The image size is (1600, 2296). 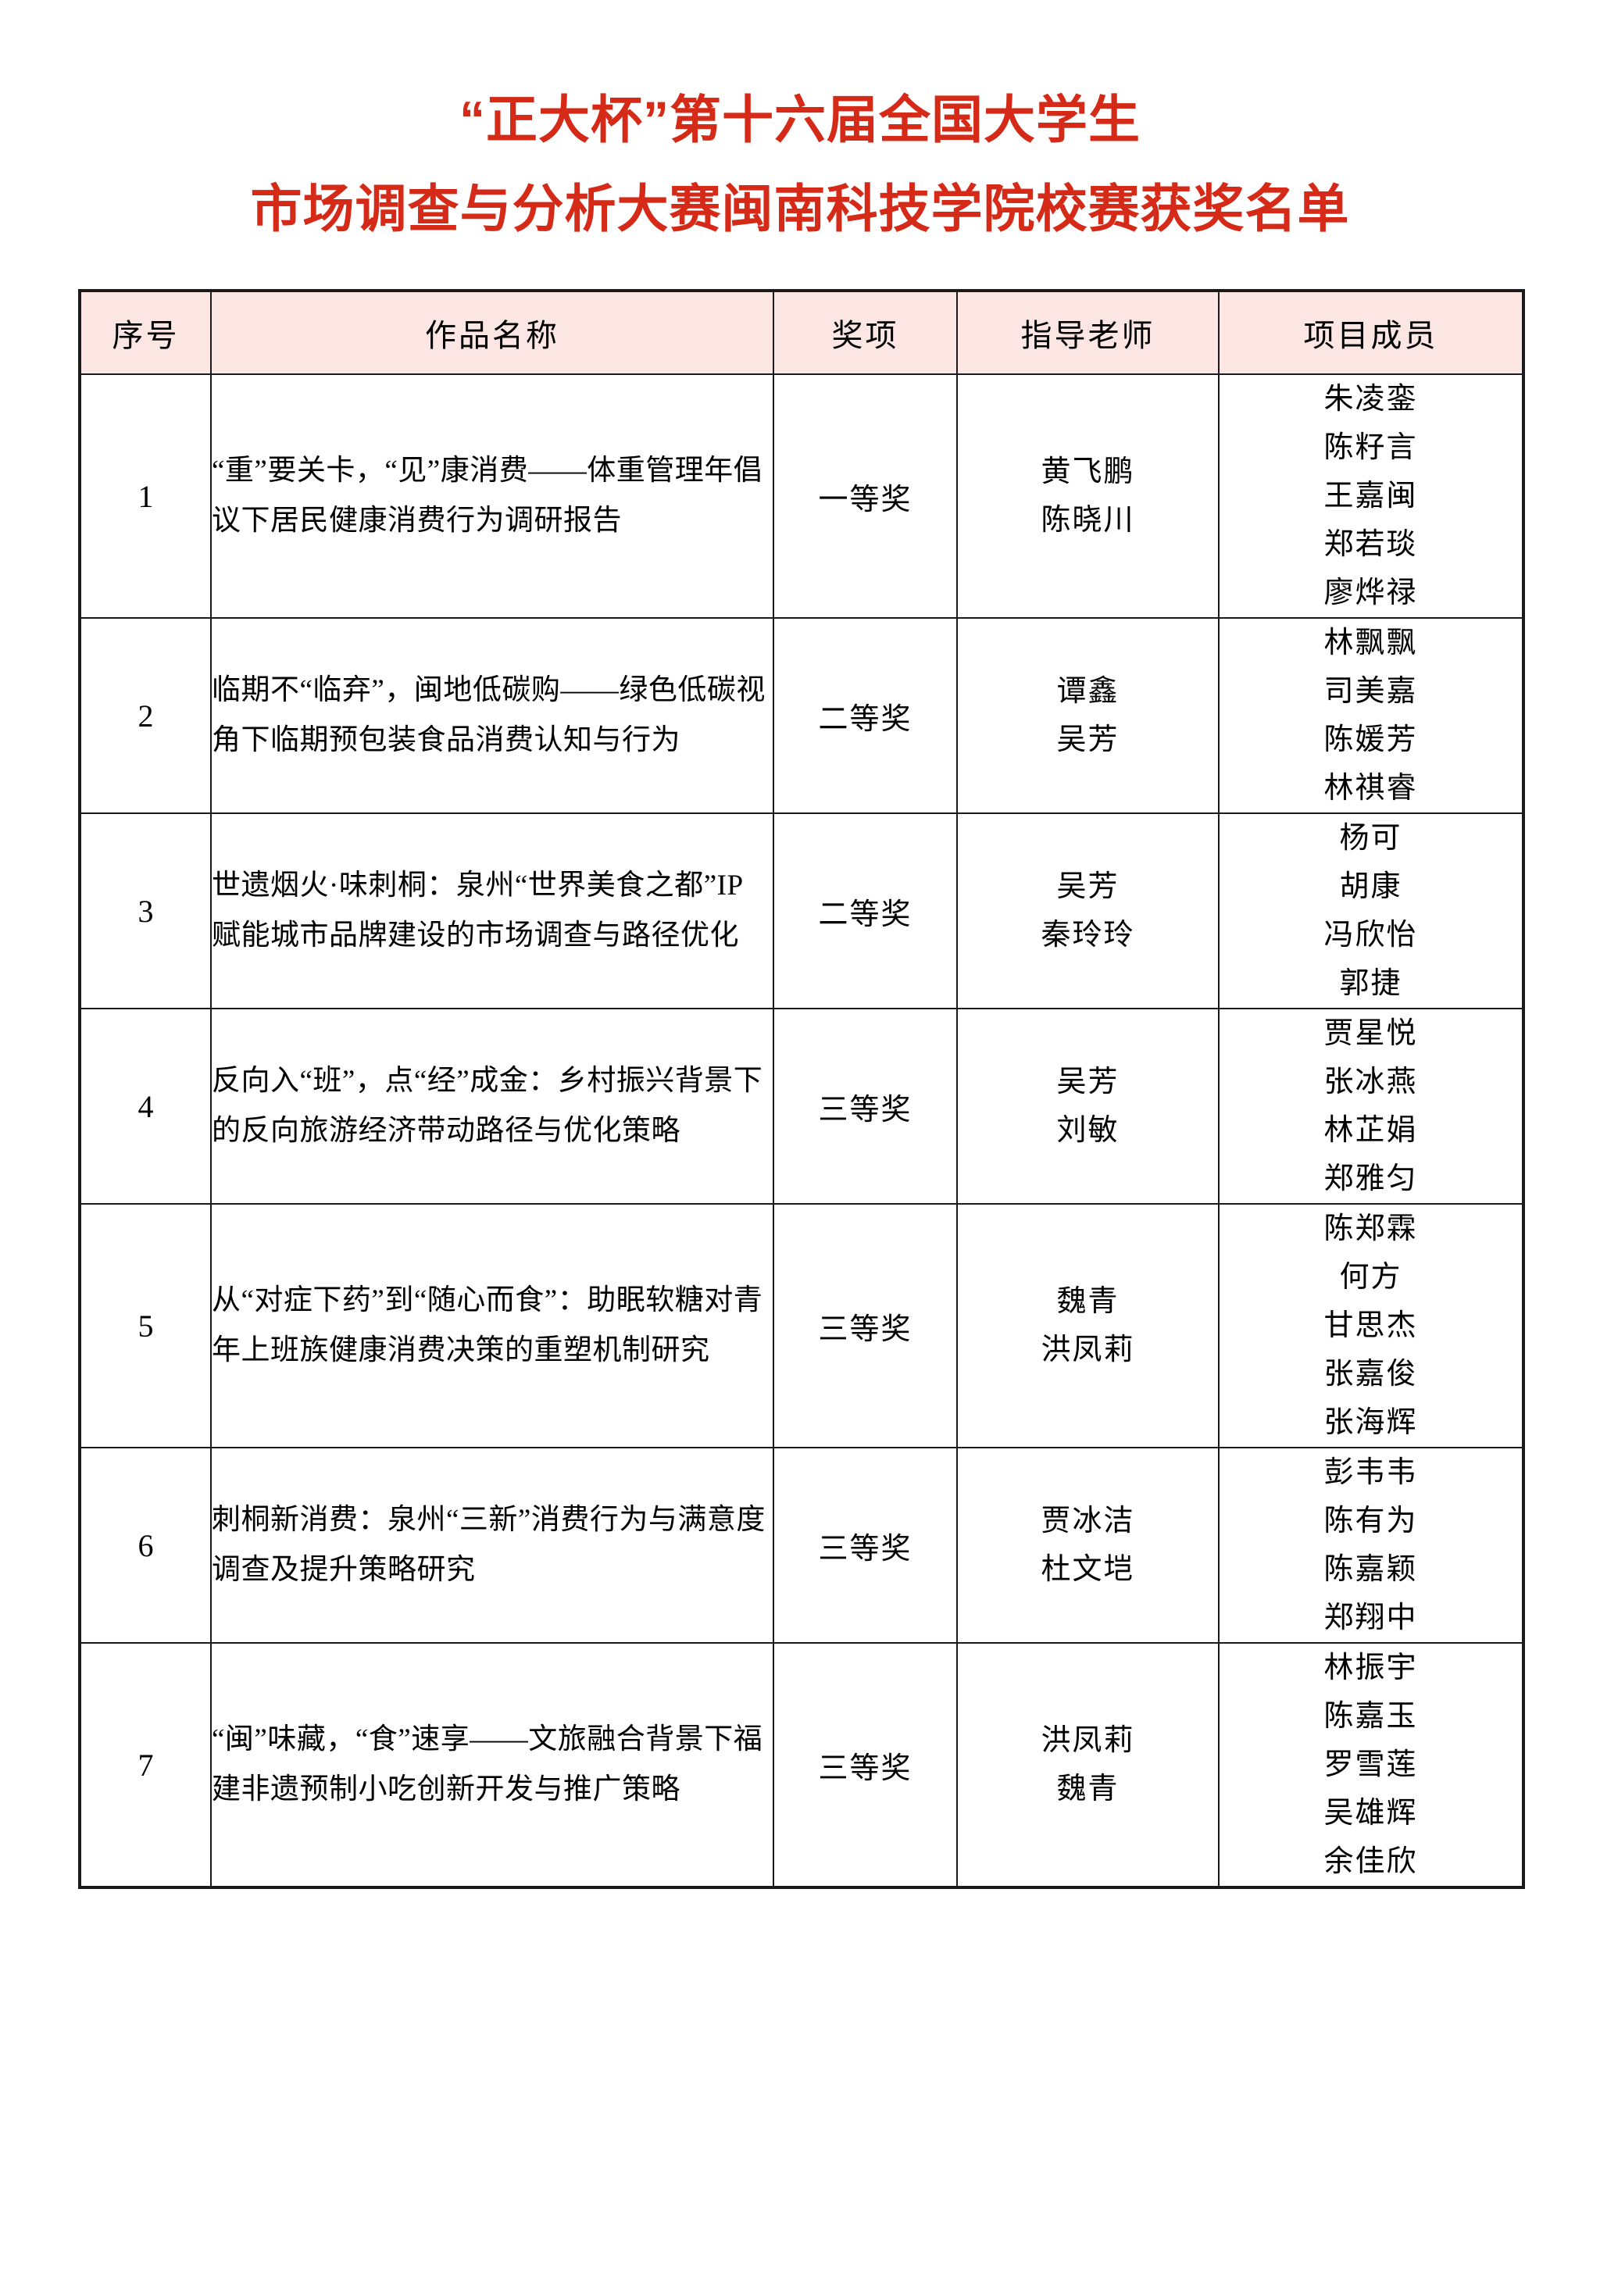 I want to click on member-name: 陈籽言, so click(x=1370, y=447).